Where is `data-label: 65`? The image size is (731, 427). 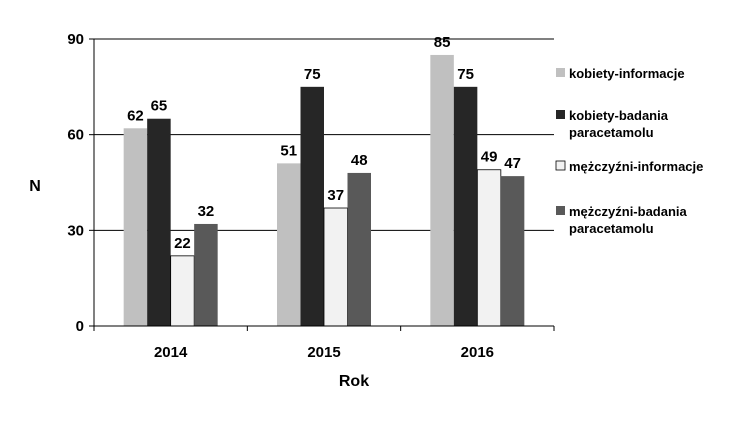
data-label: 65 is located at coordinates (159, 106).